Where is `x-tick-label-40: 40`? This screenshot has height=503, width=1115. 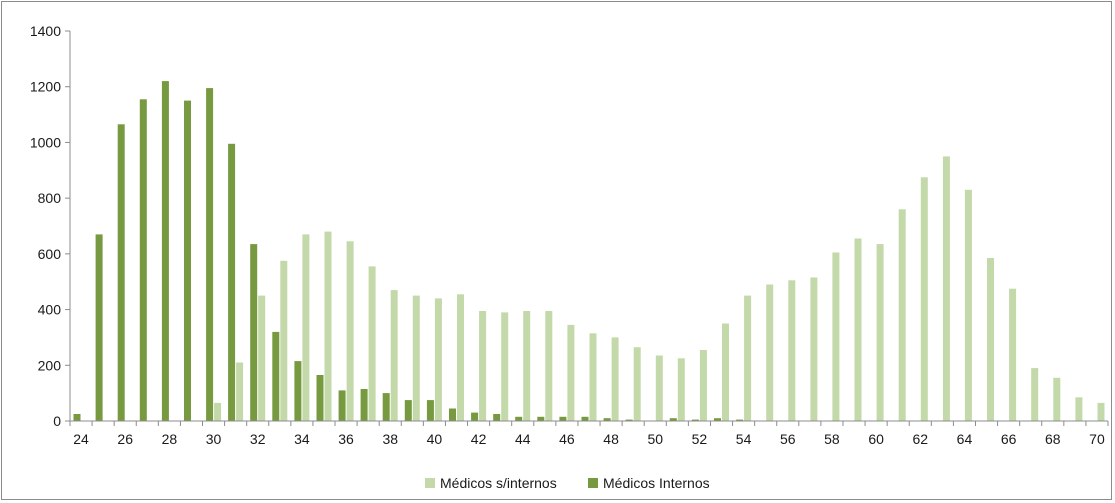 x-tick-label-40: 40 is located at coordinates (435, 439).